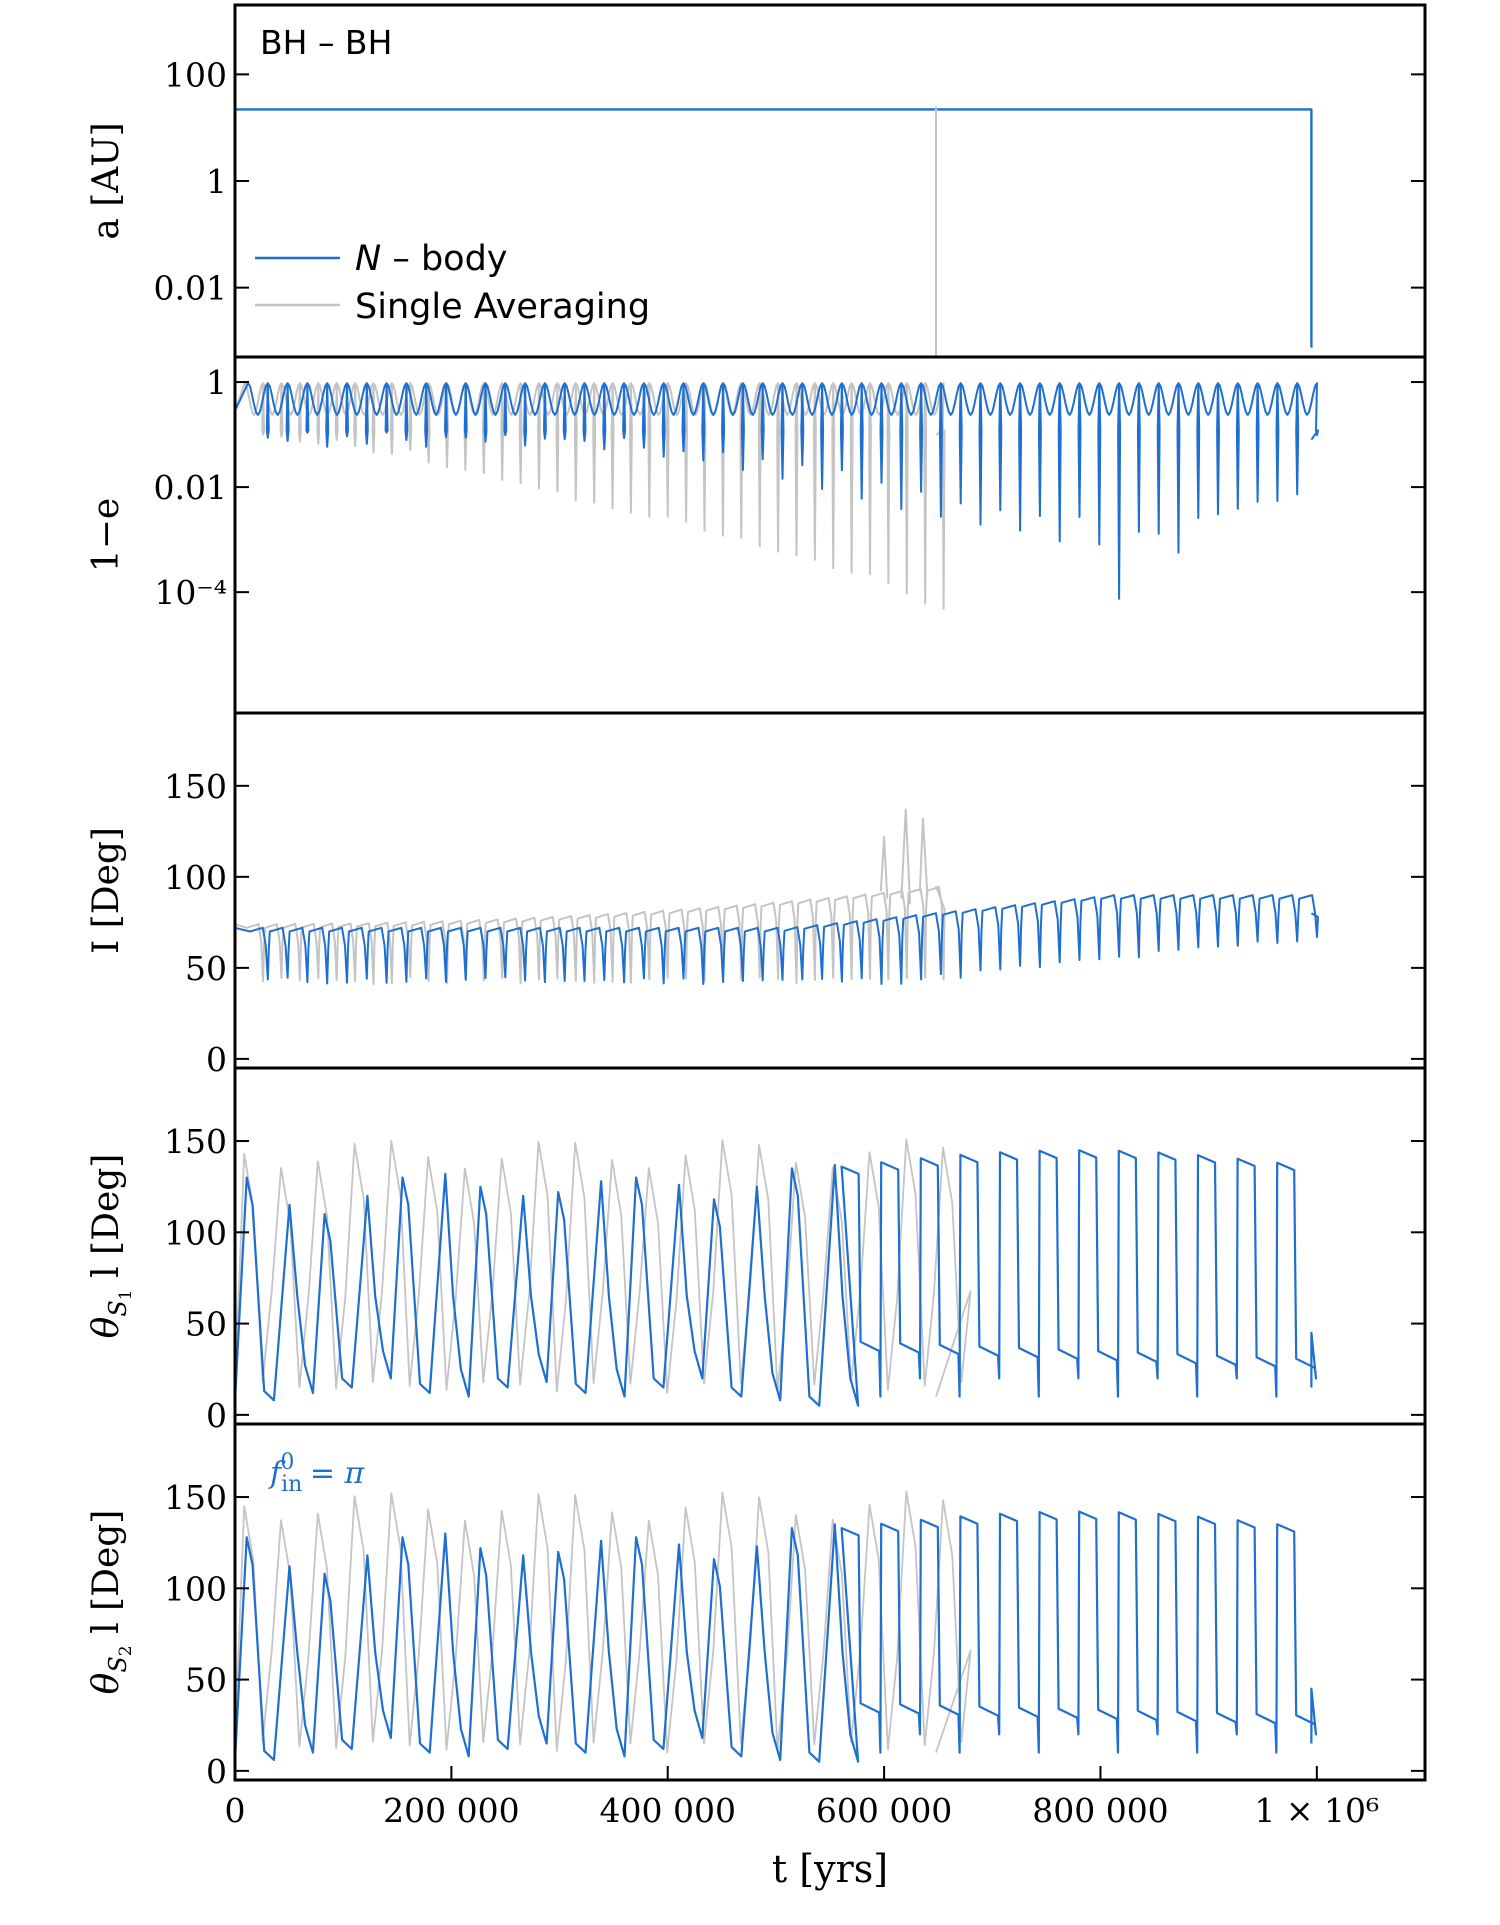 Image resolution: width=1500 pixels, height=1925 pixels. Describe the element at coordinates (195, 1232) in the screenshot. I see `ytick-label-theta1-1: 100` at that location.